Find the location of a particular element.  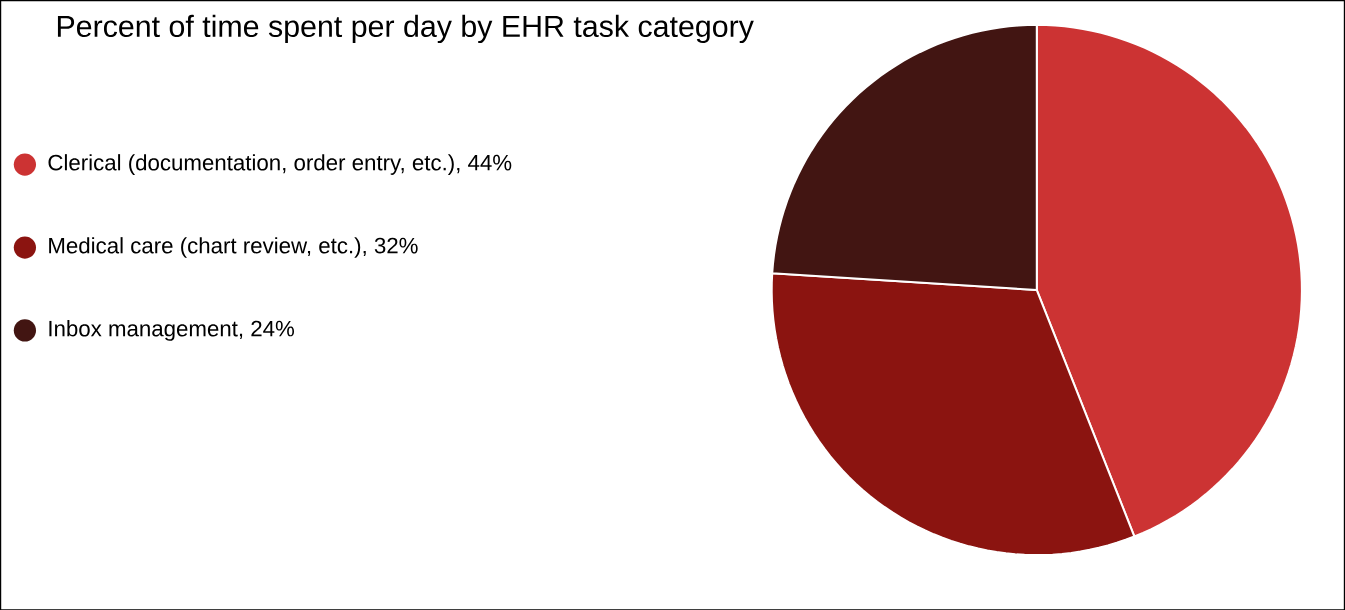

legend-label: Medical care (chart review, etc.), 32% is located at coordinates (233, 247).